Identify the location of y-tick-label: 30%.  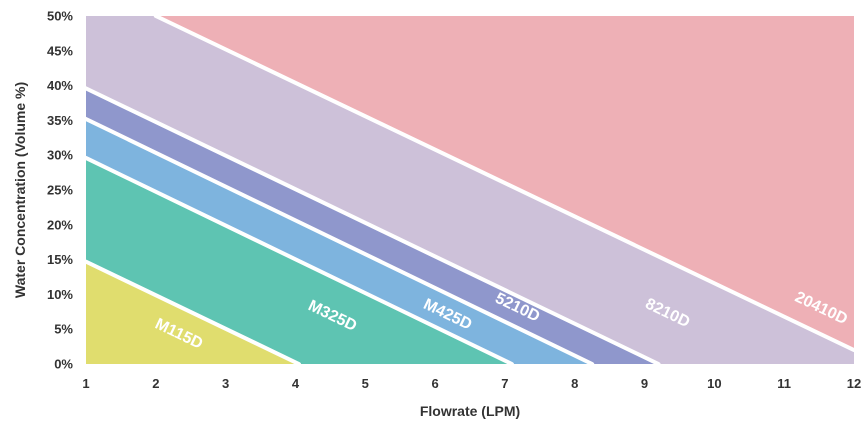
(60, 155).